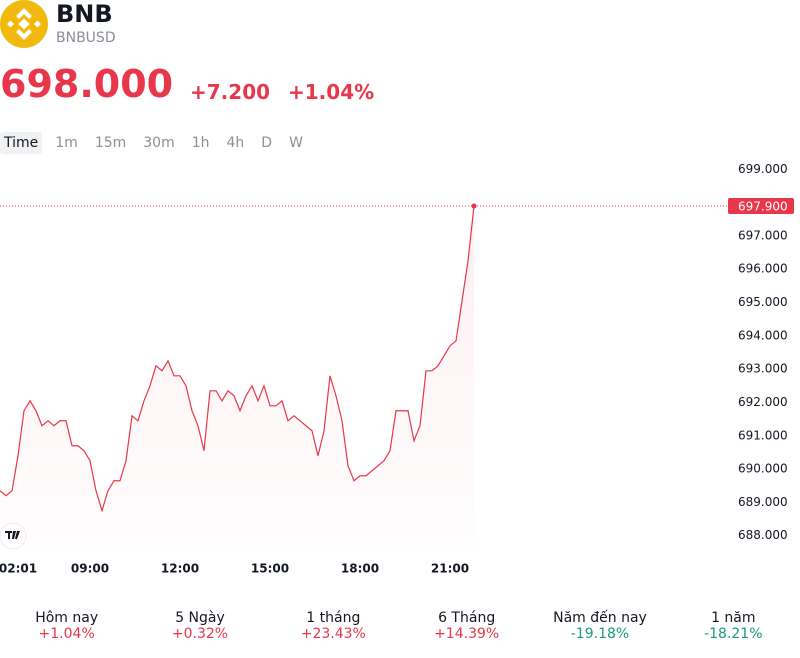  Describe the element at coordinates (333, 618) in the screenshot. I see `period-label: 1 tháng` at that location.